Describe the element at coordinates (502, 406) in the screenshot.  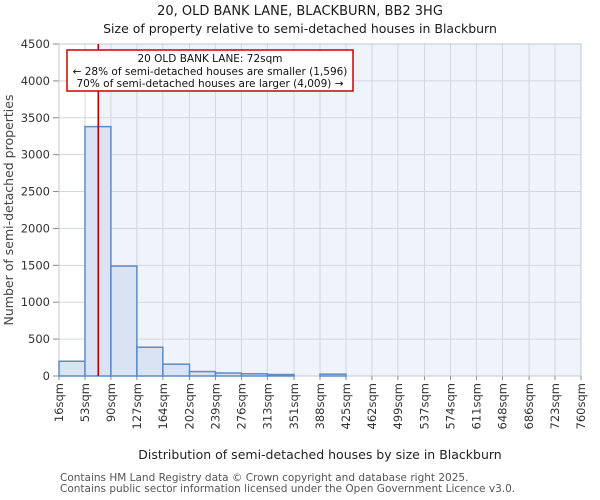
I see `x-tick-label: 648sqm` at that location.